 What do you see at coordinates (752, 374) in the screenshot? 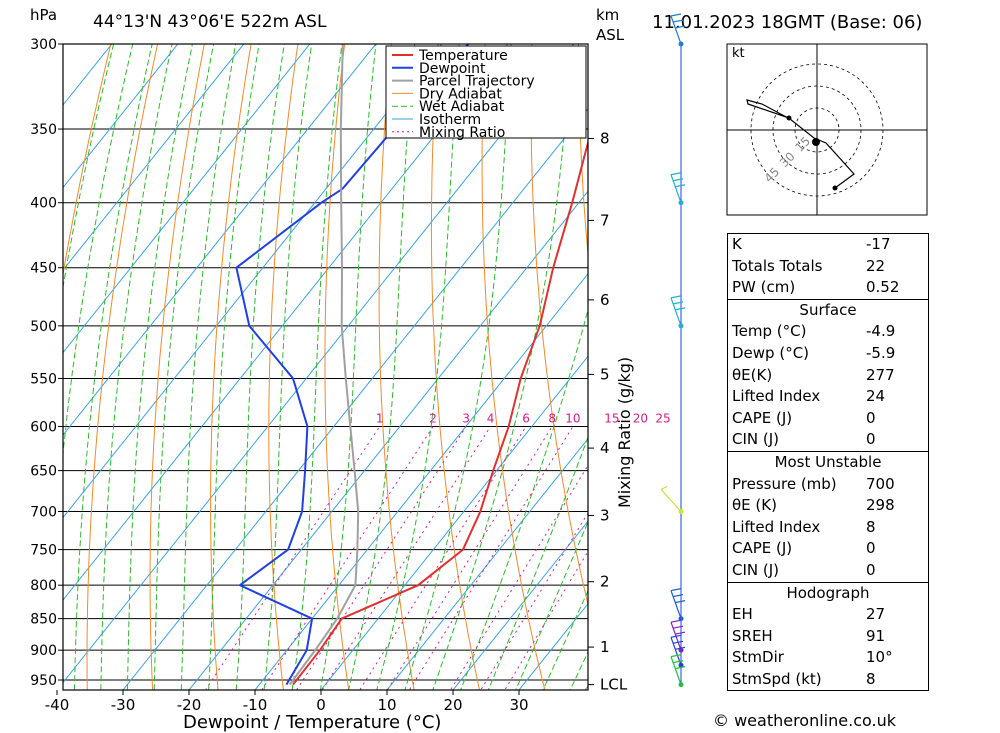
I see `index-label: θE(K)` at bounding box center [752, 374].